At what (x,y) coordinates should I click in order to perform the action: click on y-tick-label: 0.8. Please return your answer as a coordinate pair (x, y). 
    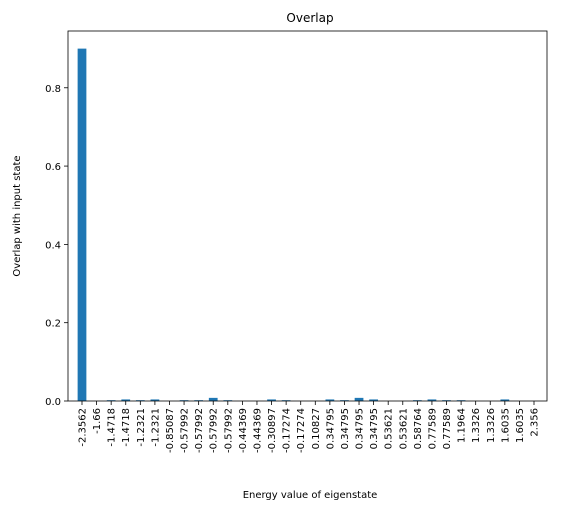
    Looking at the image, I should click on (53, 89).